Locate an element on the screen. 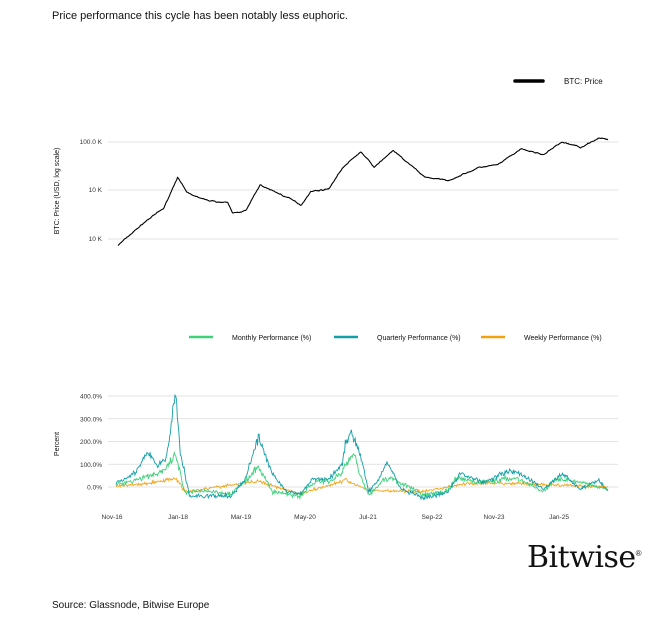 This screenshot has width=671, height=630. performance-y-tick: 0.0% is located at coordinates (94, 488).